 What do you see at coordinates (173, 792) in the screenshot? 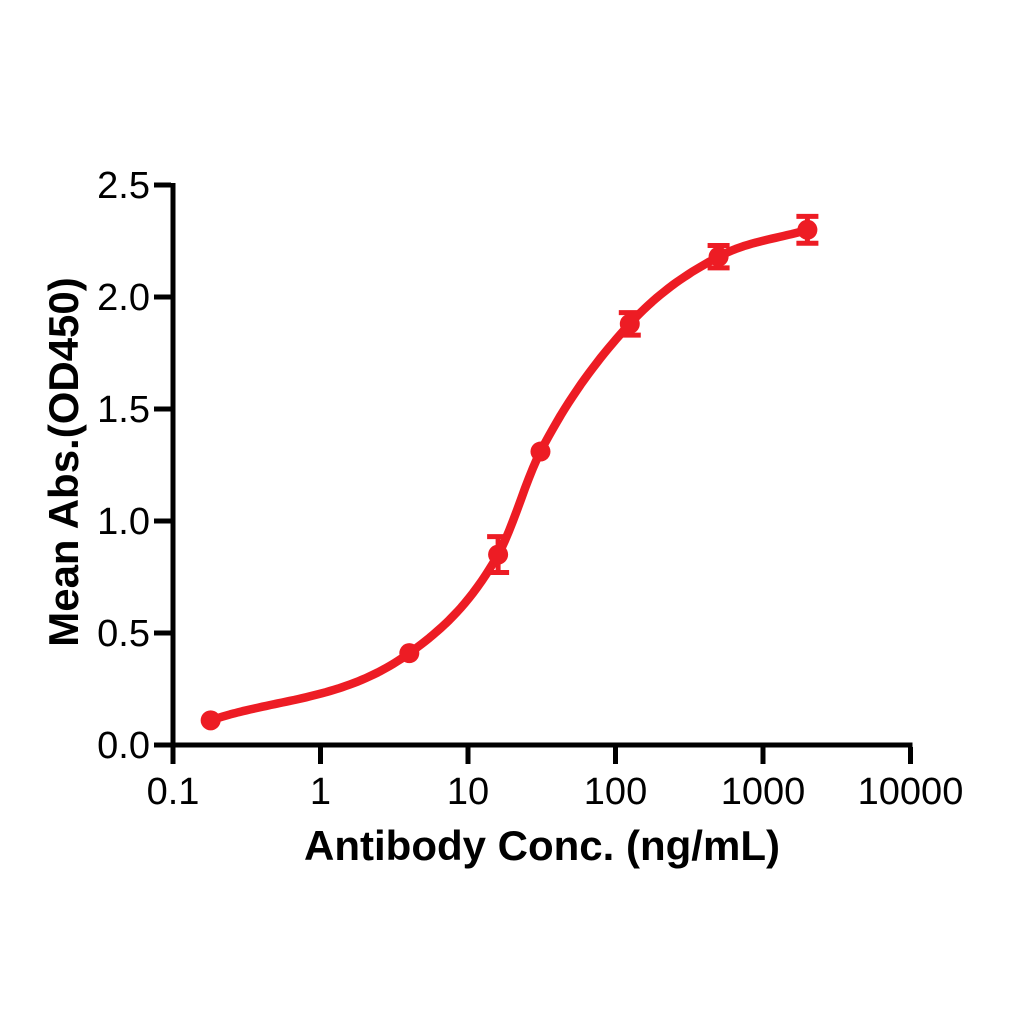
I see `x-tick-label: 0.1` at bounding box center [173, 792].